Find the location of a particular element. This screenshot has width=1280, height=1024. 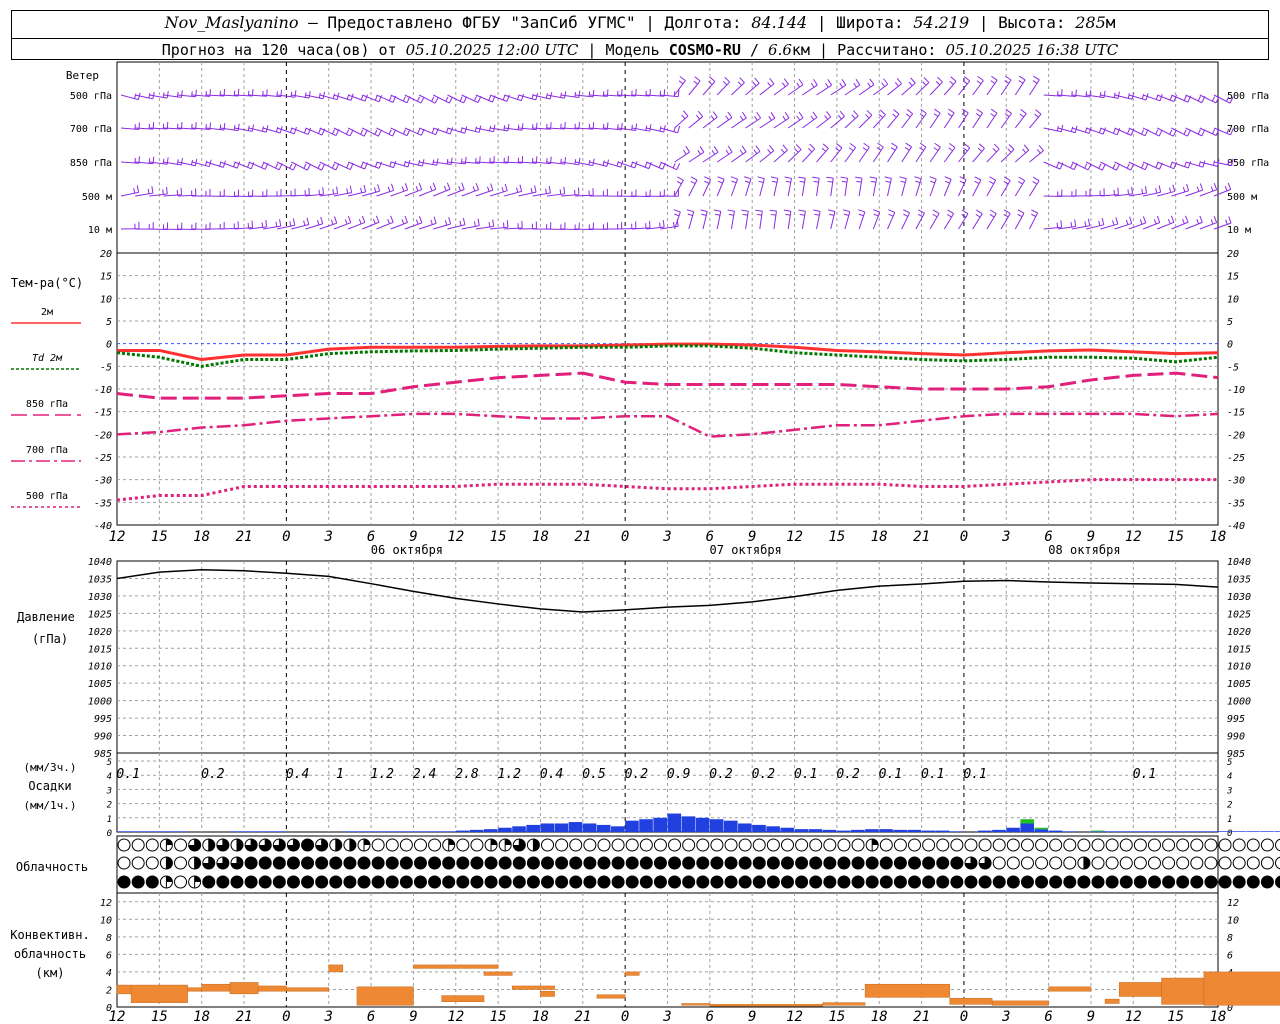

precip-title: Осадки is located at coordinates (49, 786).